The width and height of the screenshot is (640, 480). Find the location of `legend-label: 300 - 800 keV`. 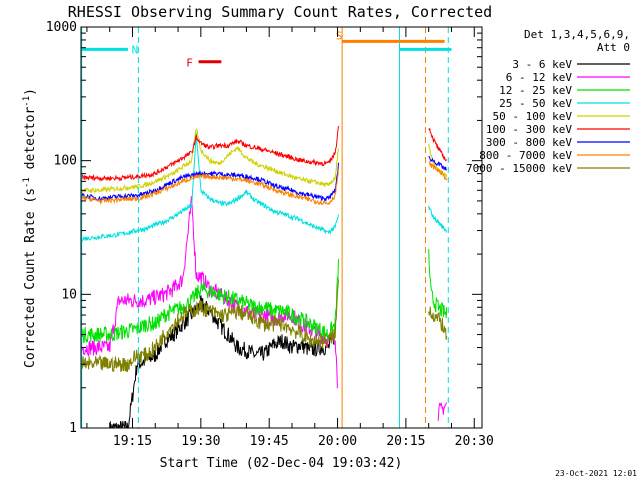

legend-label: 300 - 800 keV is located at coordinates (529, 142).